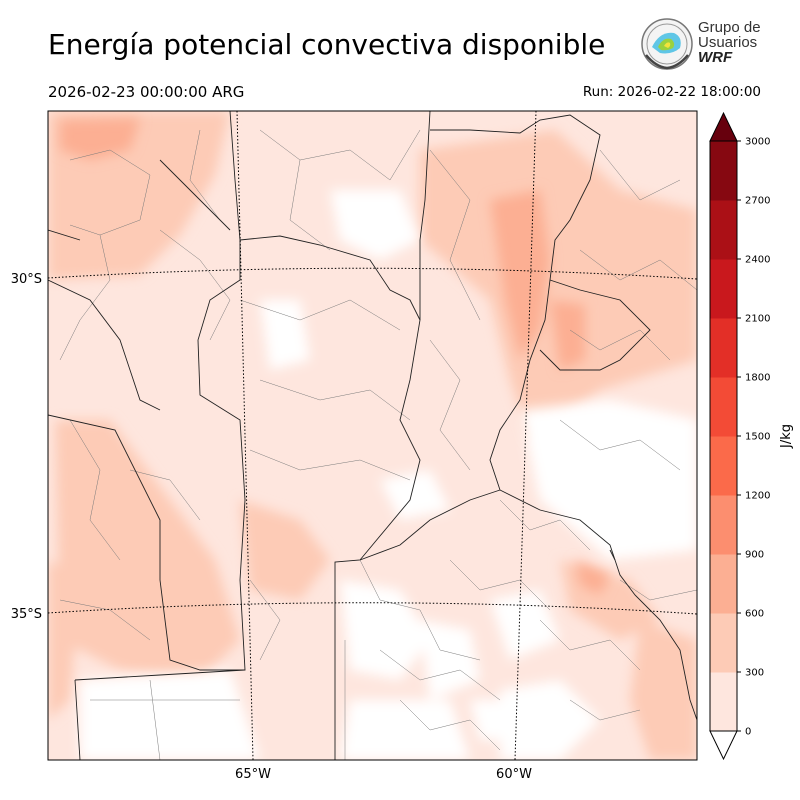  Describe the element at coordinates (786, 436) in the screenshot. I see `colorbar-unit-label: J/kg` at that location.